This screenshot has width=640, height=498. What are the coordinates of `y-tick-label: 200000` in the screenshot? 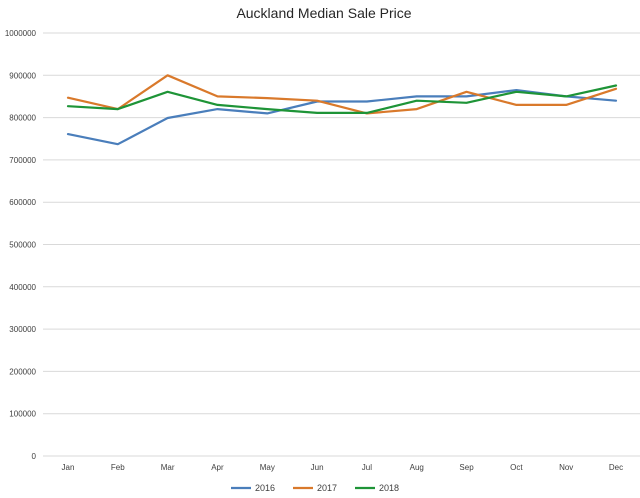 It's located at (22, 371).